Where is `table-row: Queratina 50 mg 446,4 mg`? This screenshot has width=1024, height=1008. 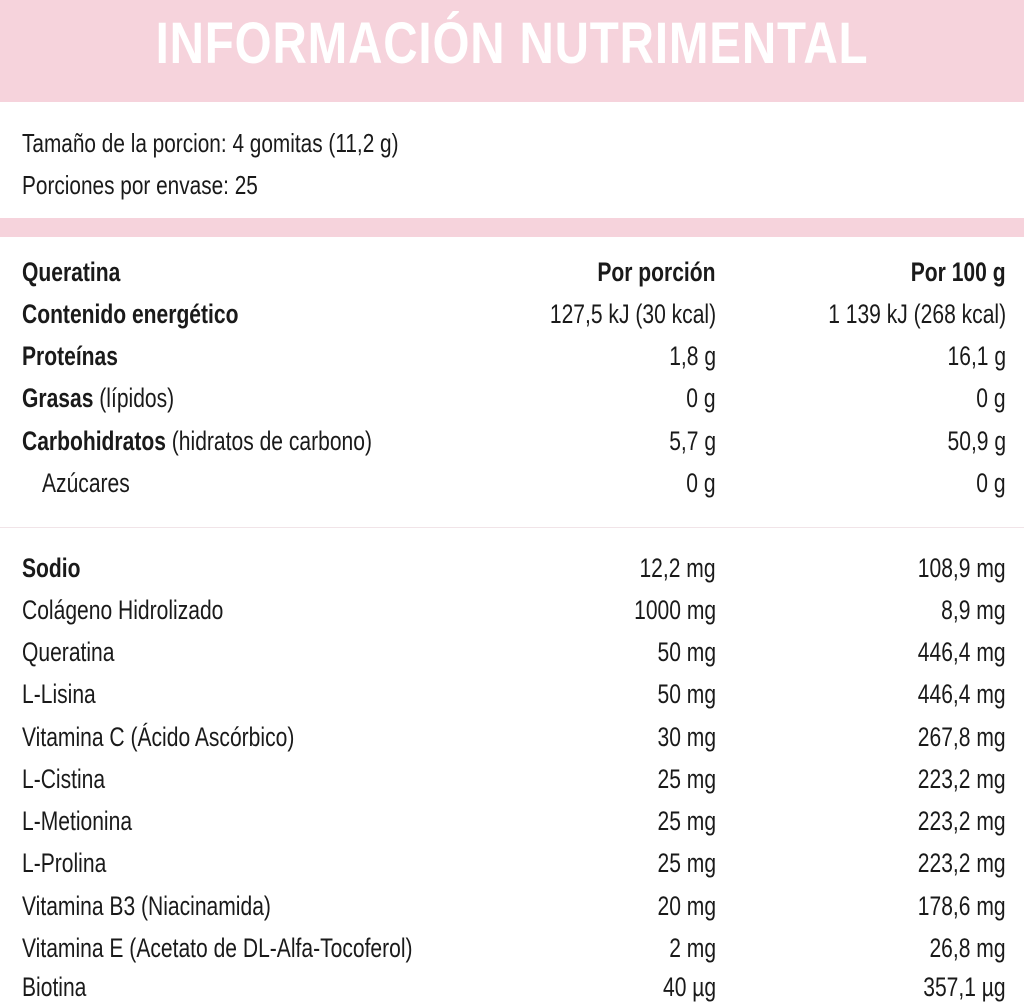
table-row: Queratina 50 mg 446,4 mg is located at coordinates (512, 652).